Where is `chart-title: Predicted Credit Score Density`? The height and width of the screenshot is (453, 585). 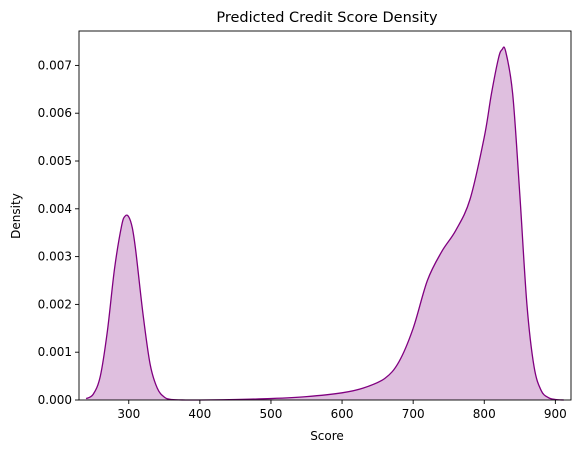
chart-title: Predicted Credit Score Density is located at coordinates (327, 18).